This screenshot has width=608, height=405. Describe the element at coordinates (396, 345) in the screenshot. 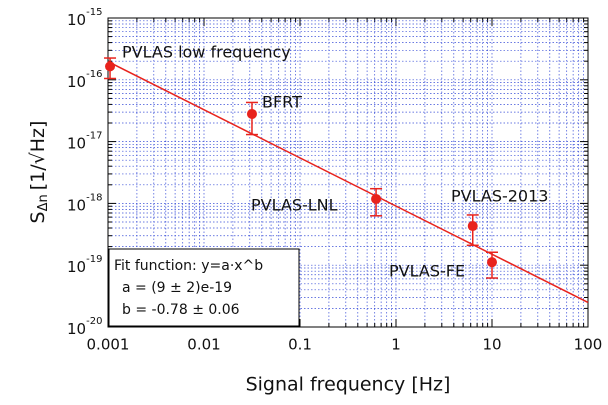

I see `x-tick-label: 1` at that location.